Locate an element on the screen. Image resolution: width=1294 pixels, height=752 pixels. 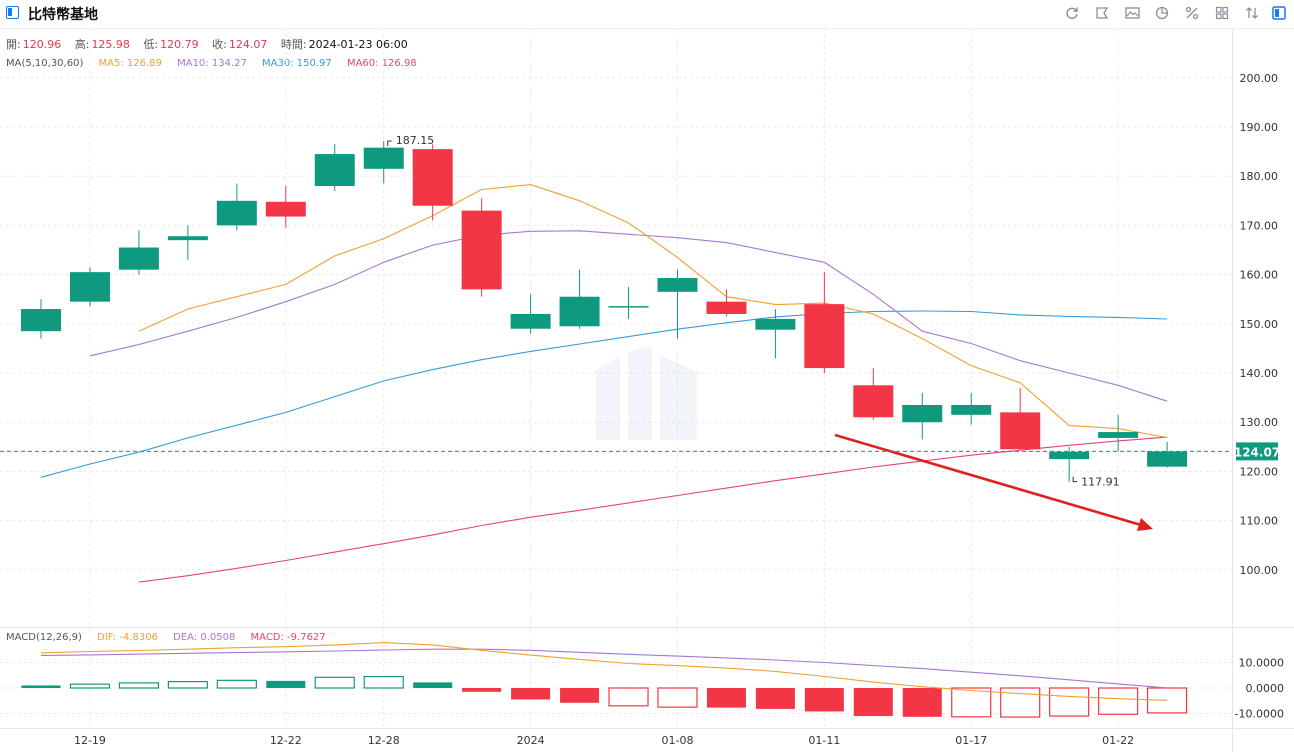
macd-y-tick-label: 0.0000 is located at coordinates (1265, 688).